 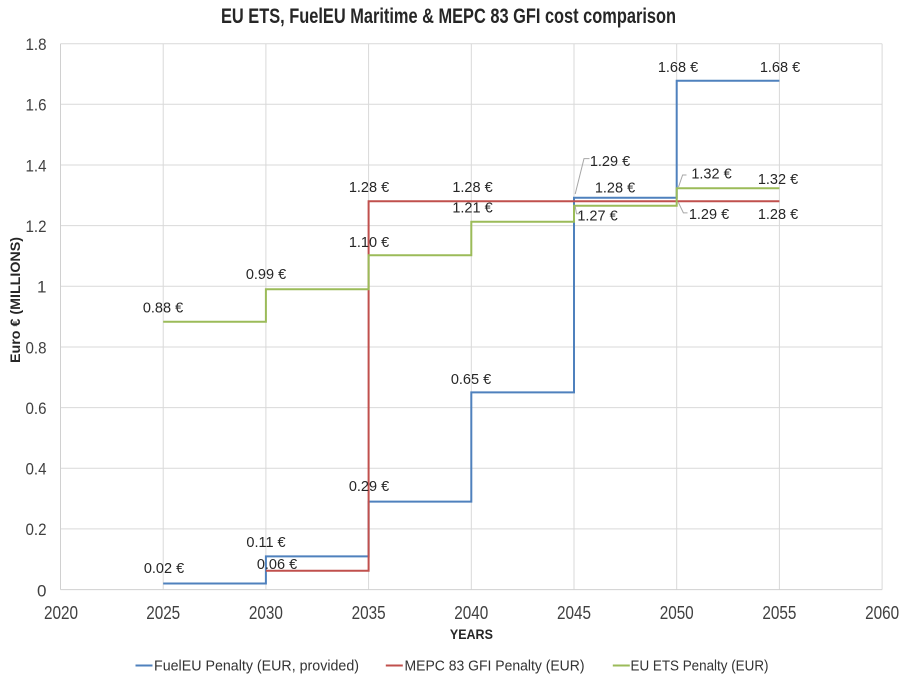 What do you see at coordinates (41, 287) in the screenshot?
I see `svg-text: 1` at bounding box center [41, 287].